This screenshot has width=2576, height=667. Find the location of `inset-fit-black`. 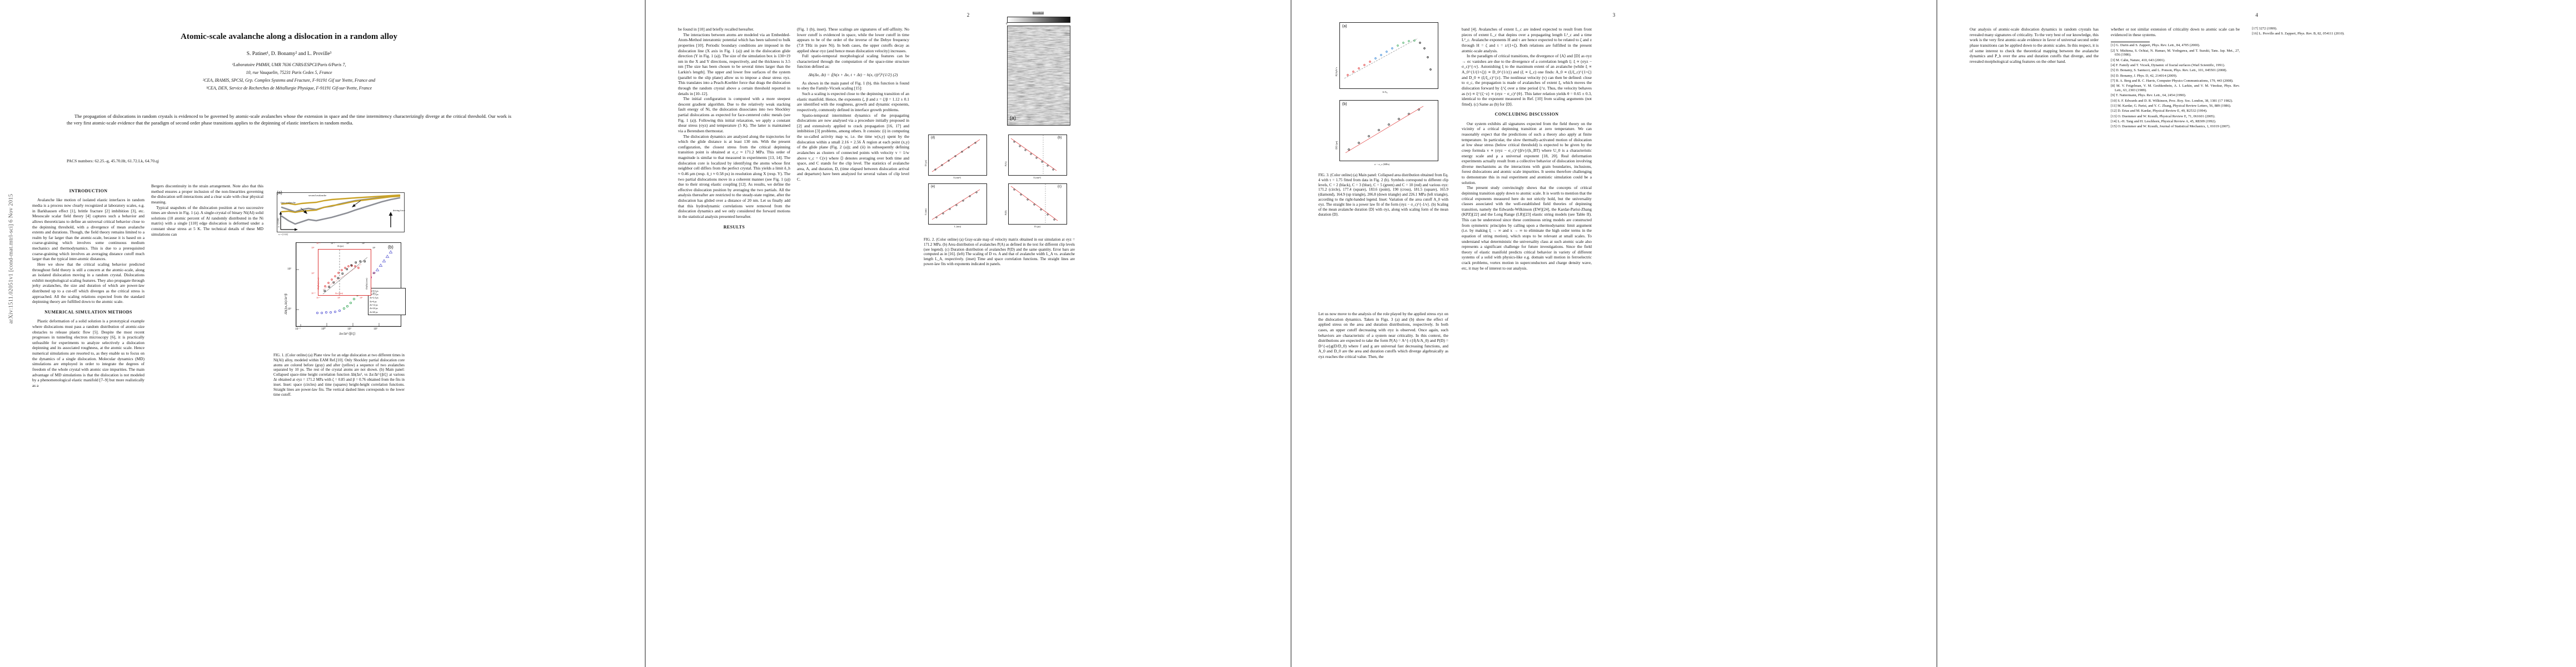

inset-fit-black is located at coordinates (345, 276).